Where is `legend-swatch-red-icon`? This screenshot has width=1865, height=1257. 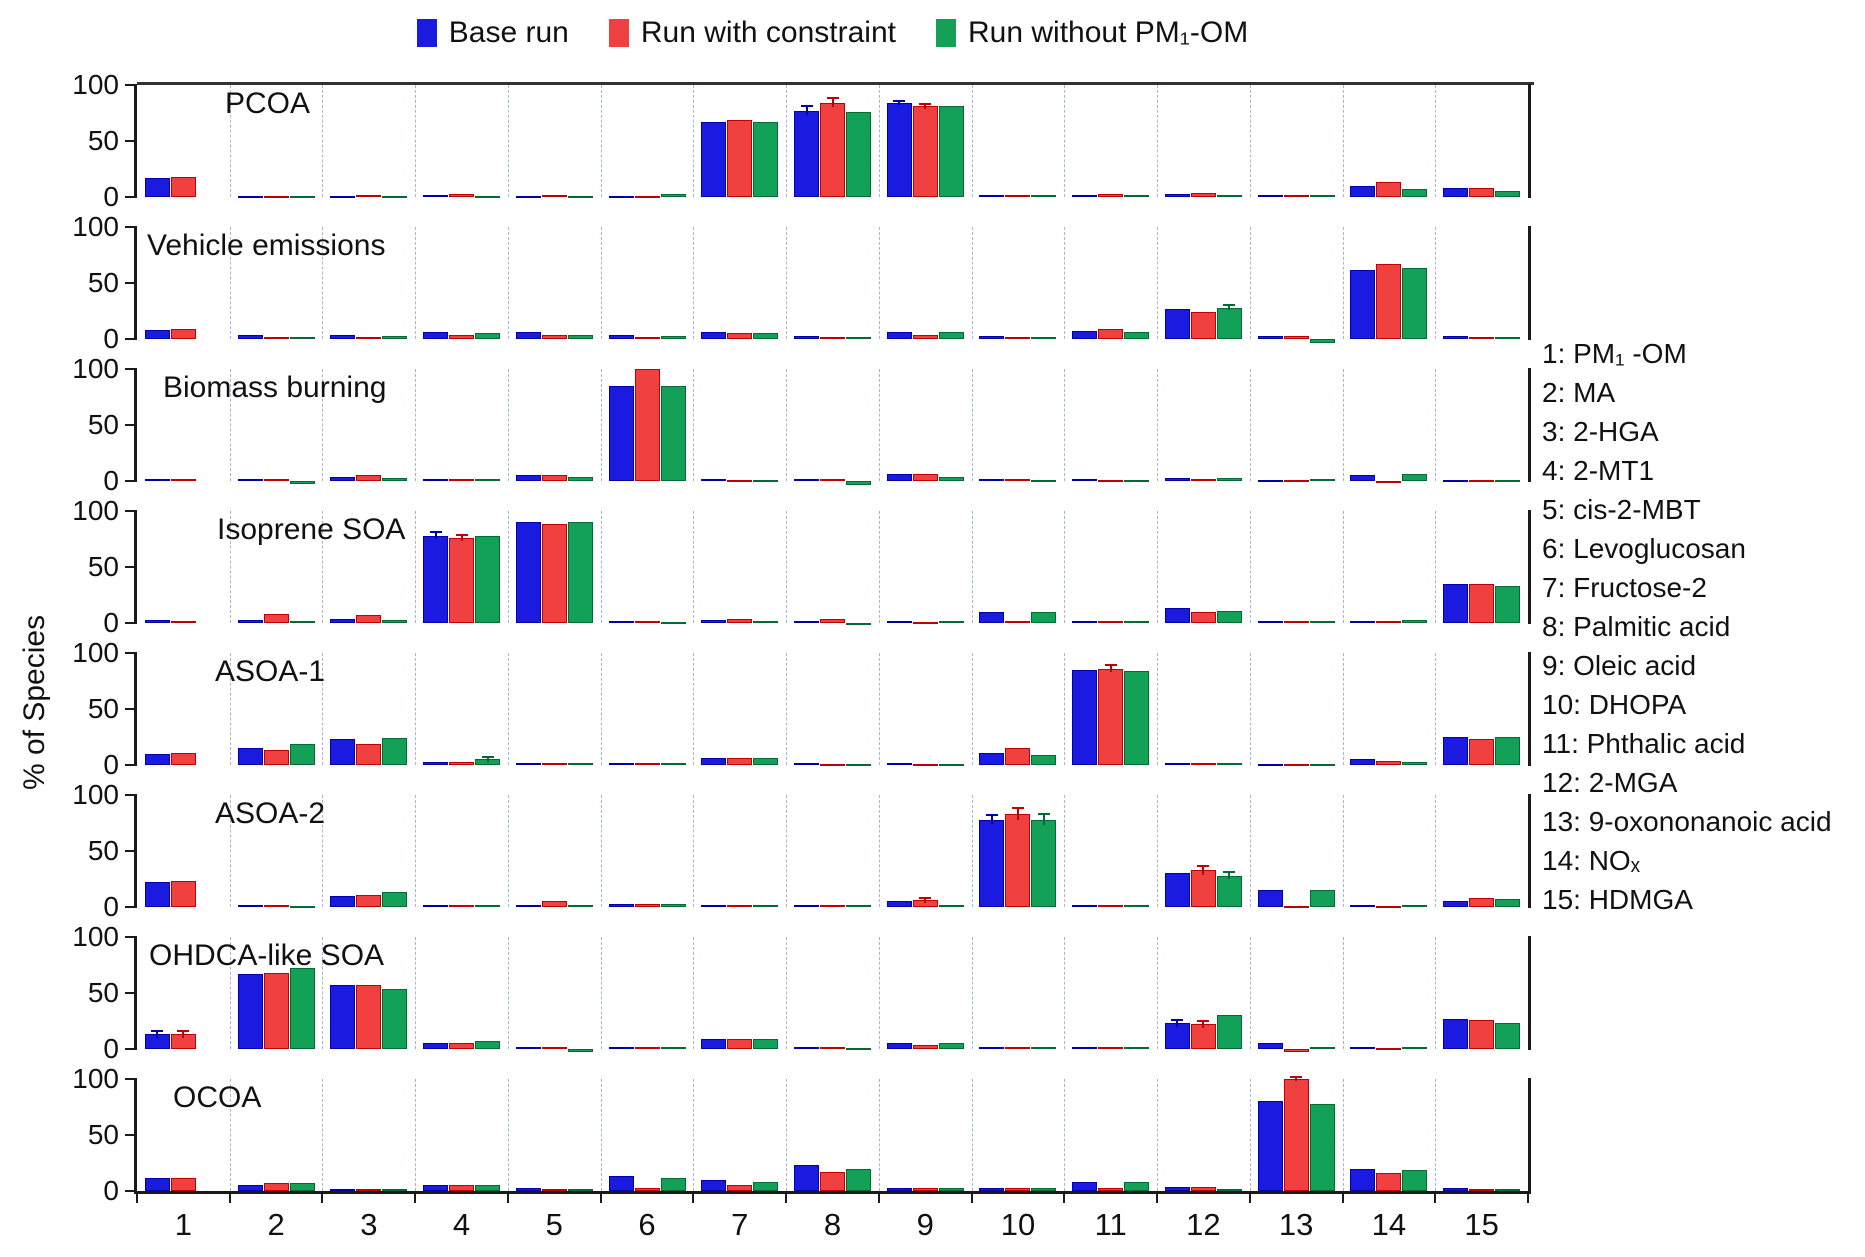 legend-swatch-red-icon is located at coordinates (618, 33).